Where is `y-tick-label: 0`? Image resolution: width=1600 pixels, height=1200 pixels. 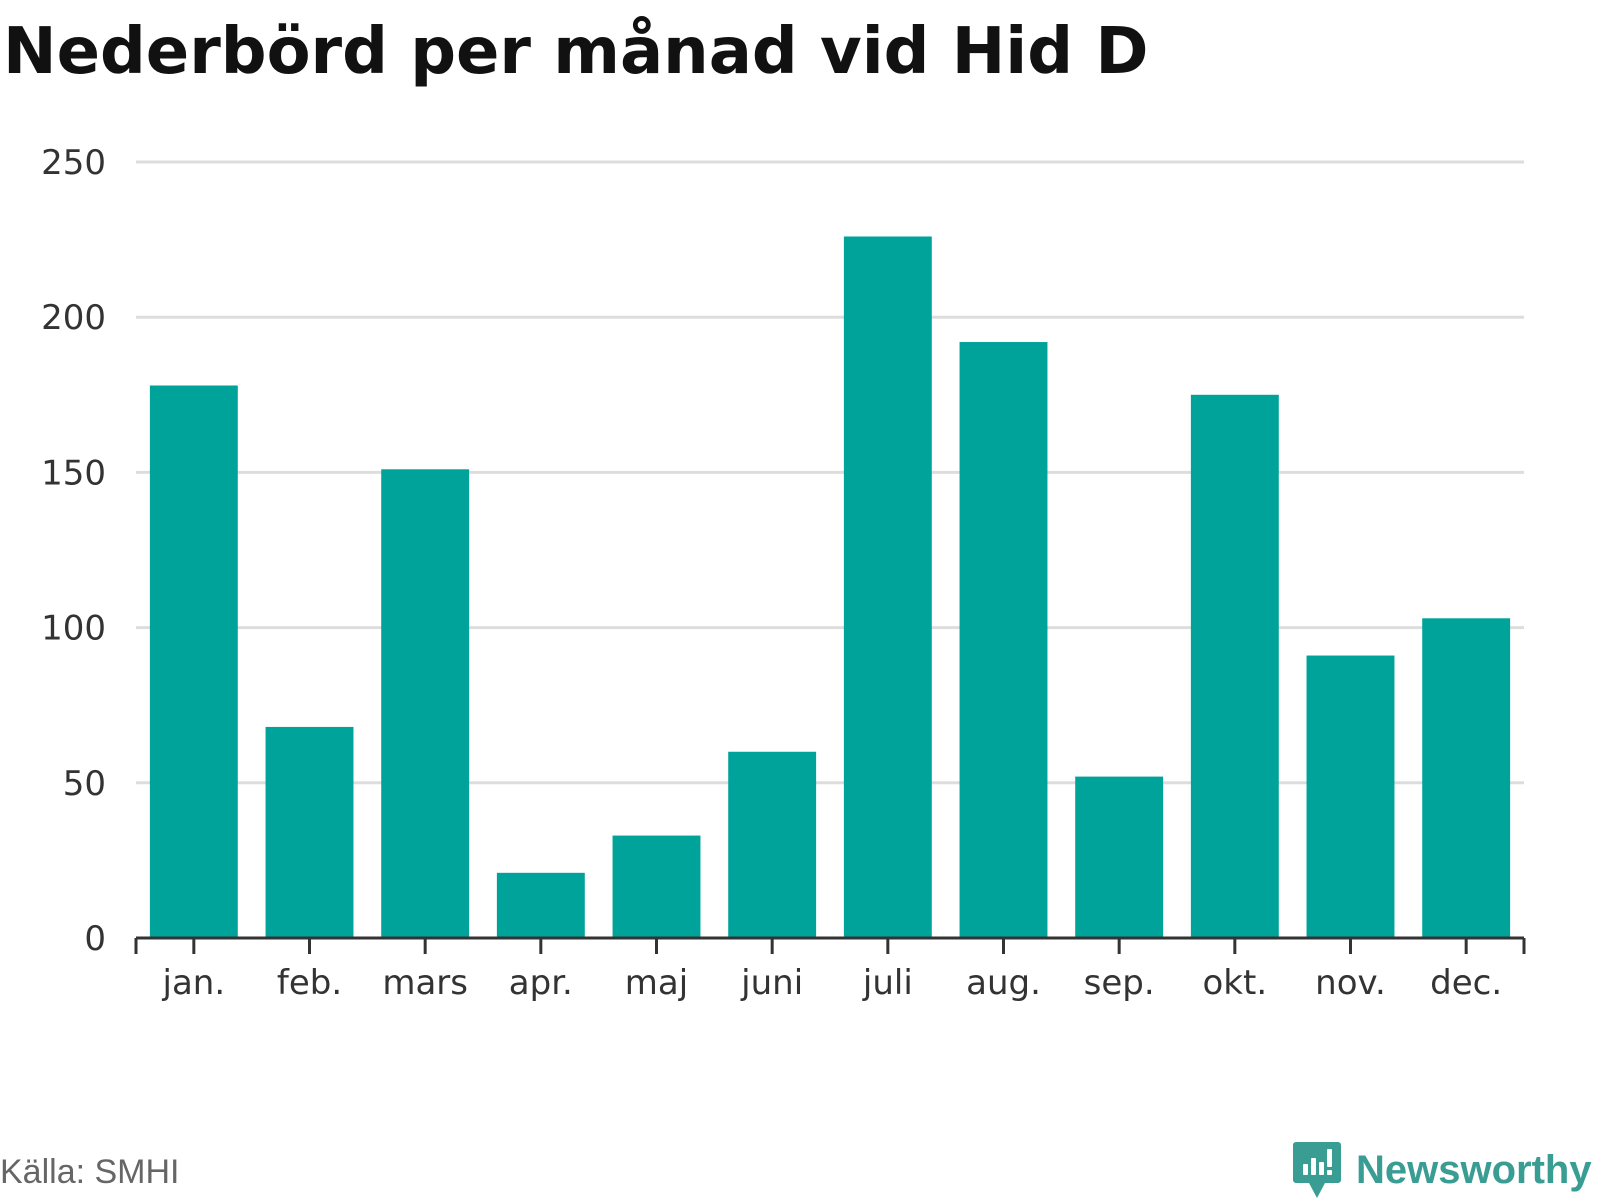
y-tick-label: 0 is located at coordinates (95, 939).